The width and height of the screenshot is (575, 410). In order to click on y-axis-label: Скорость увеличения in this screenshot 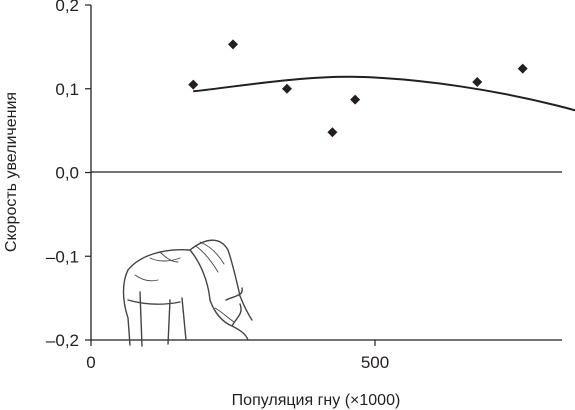, I will do `click(11, 172)`.